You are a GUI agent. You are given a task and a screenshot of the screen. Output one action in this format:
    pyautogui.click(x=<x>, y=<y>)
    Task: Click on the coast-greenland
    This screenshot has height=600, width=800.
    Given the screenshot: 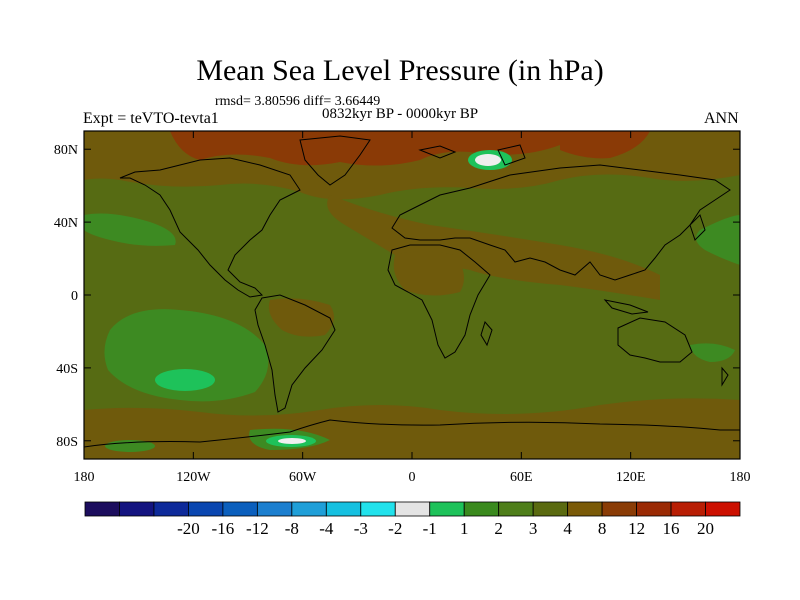 What is the action you would take?
    pyautogui.click(x=335, y=160)
    